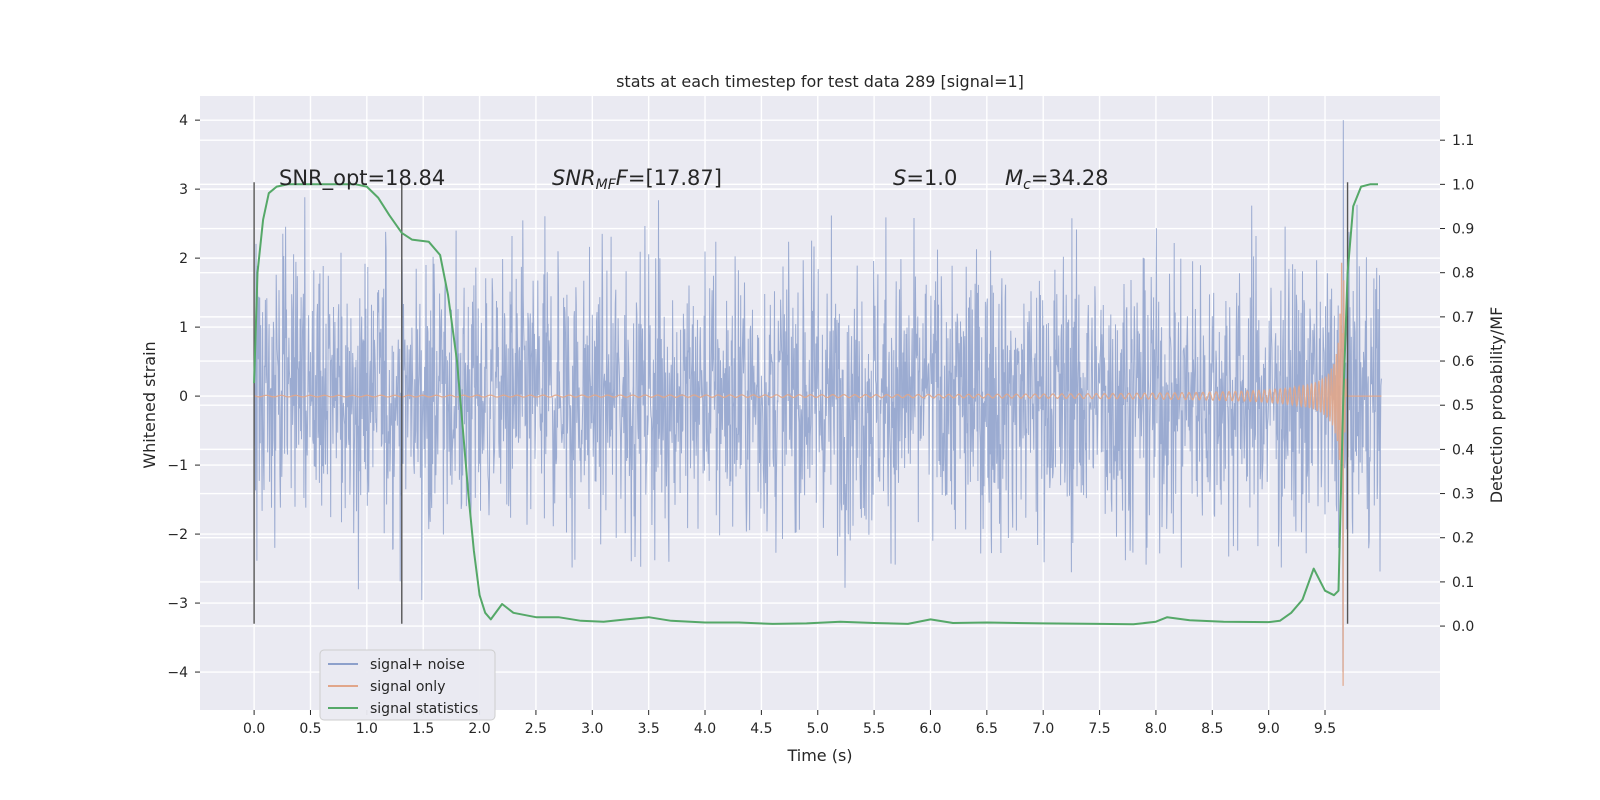  I want to click on x-tick-label: 8.5, so click(1212, 729).